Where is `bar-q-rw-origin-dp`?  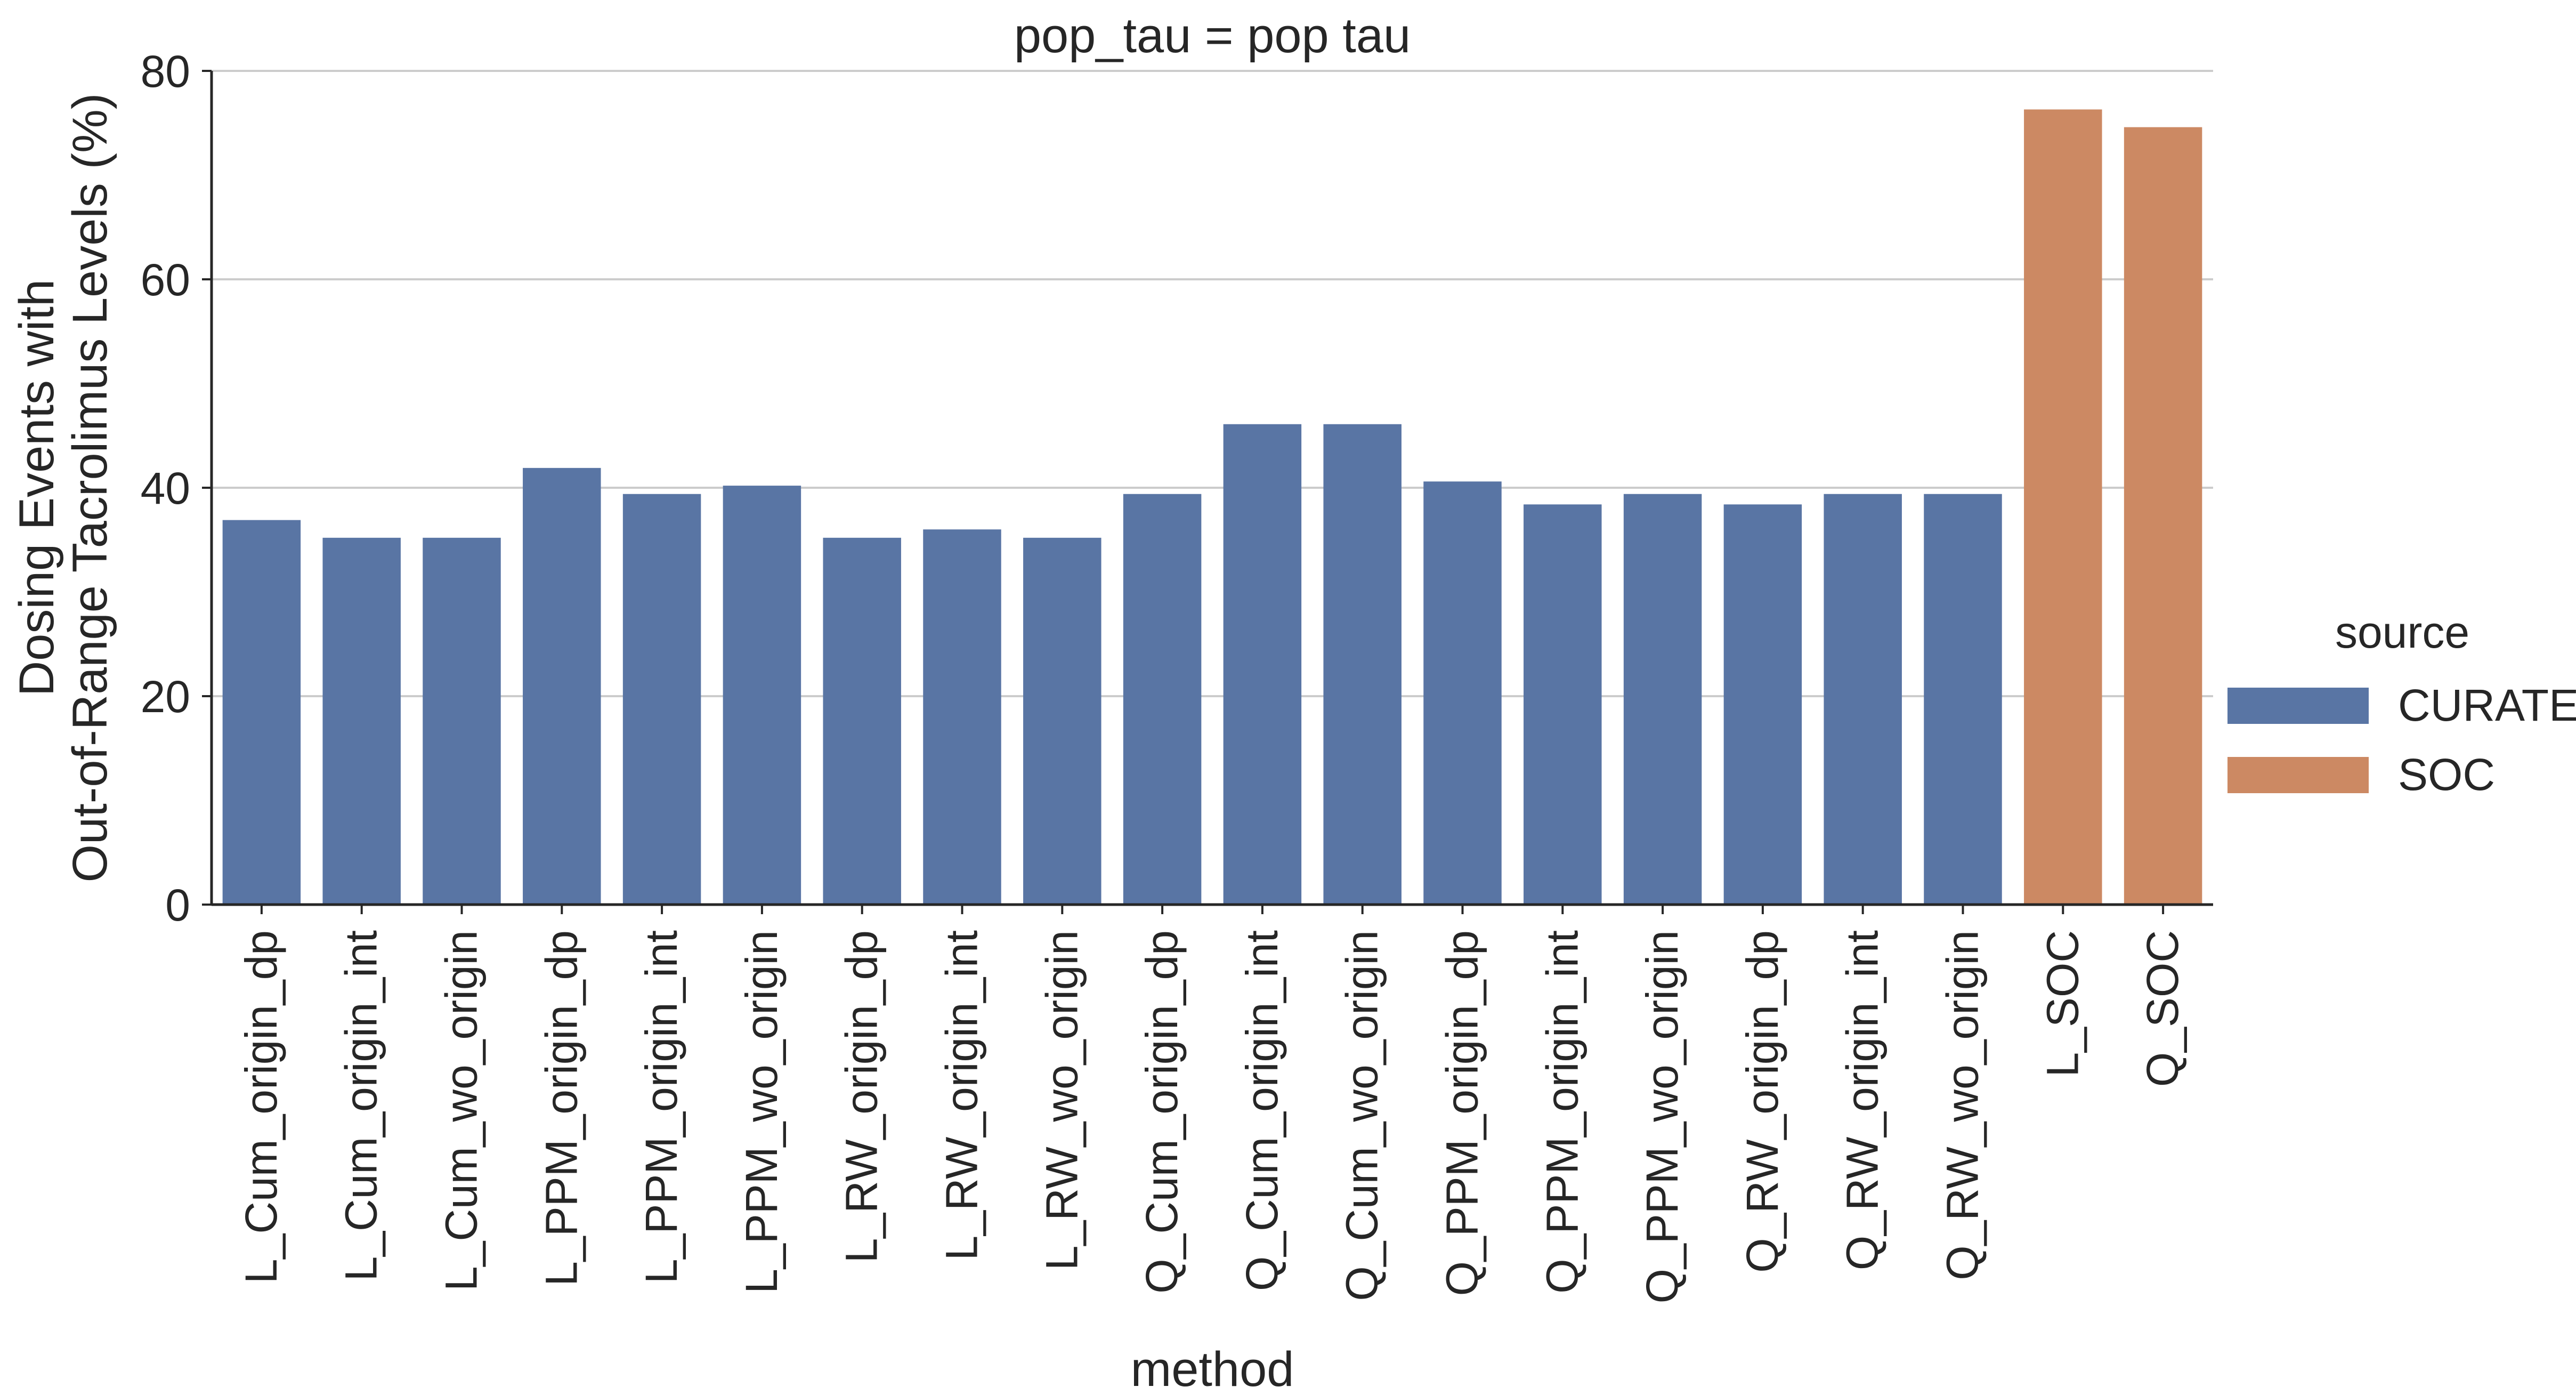
bar-q-rw-origin-dp is located at coordinates (1763, 704).